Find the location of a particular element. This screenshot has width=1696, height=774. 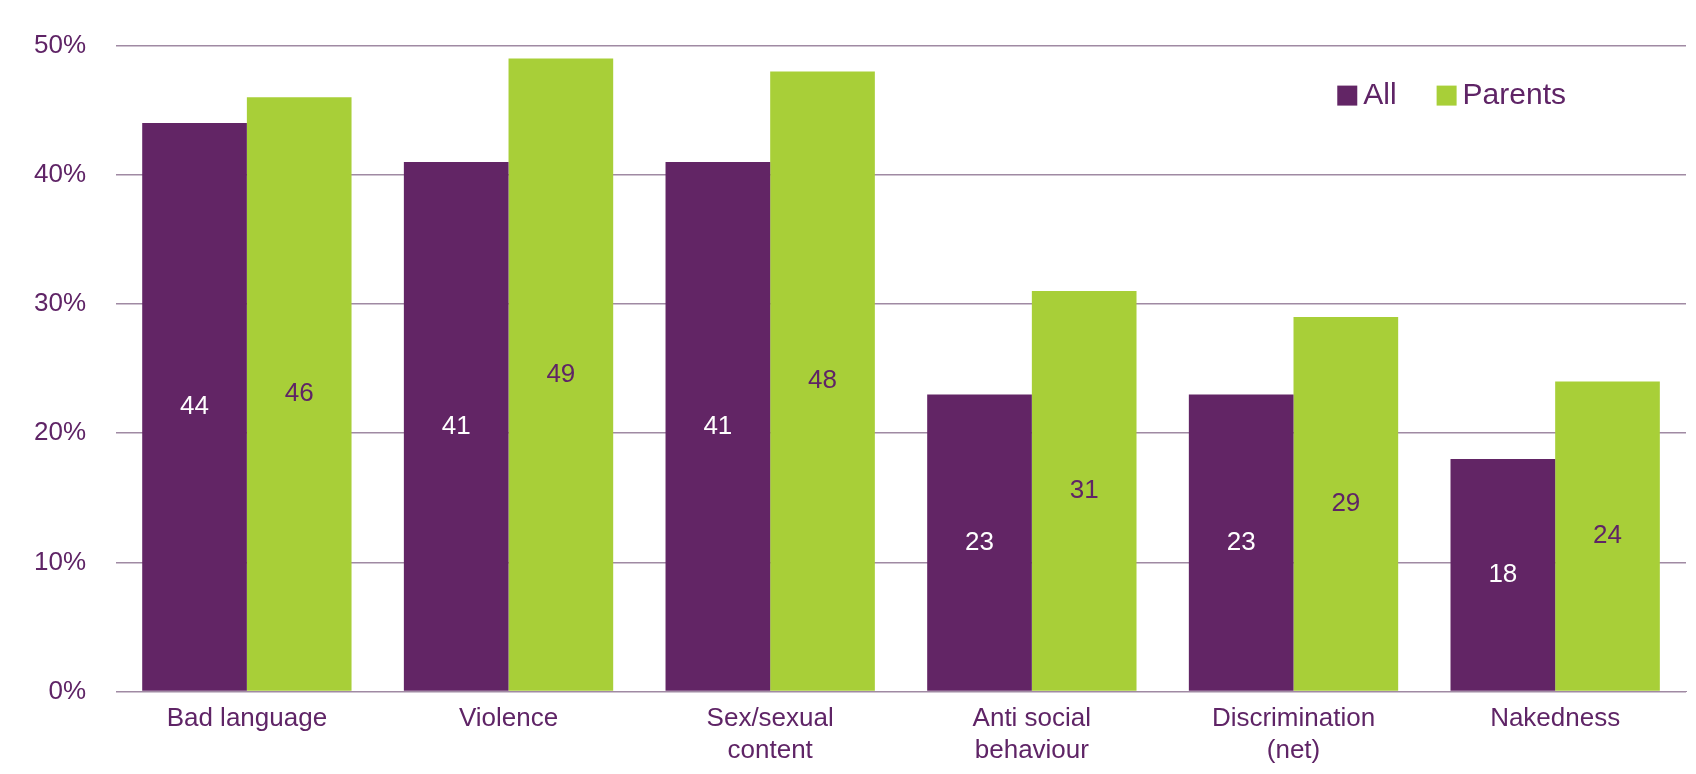

y-tick-label: 20% is located at coordinates (60, 431).